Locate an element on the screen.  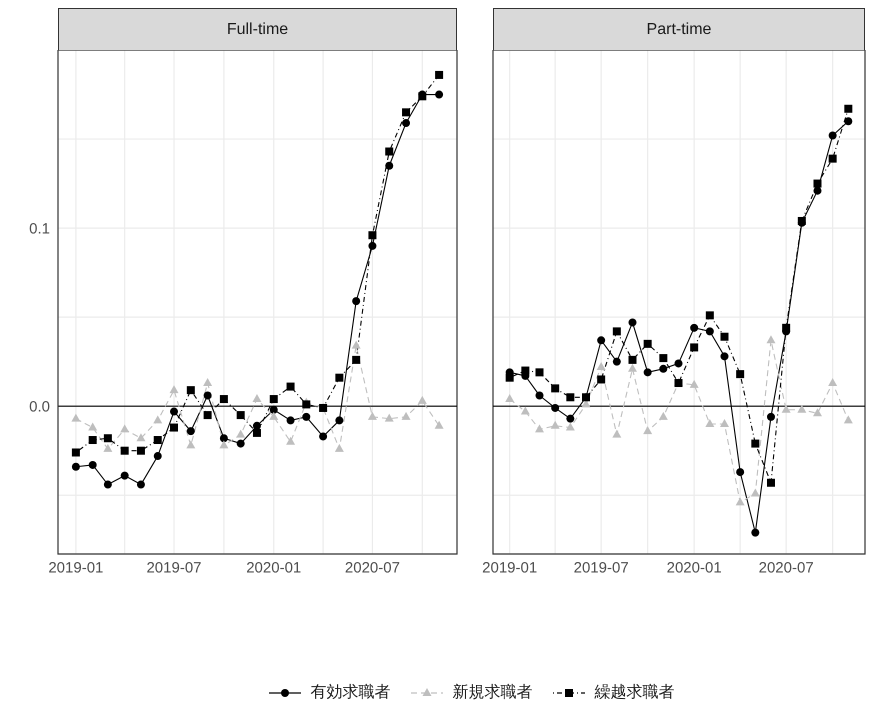
legend-label: 有効求職者 is located at coordinates (350, 692).